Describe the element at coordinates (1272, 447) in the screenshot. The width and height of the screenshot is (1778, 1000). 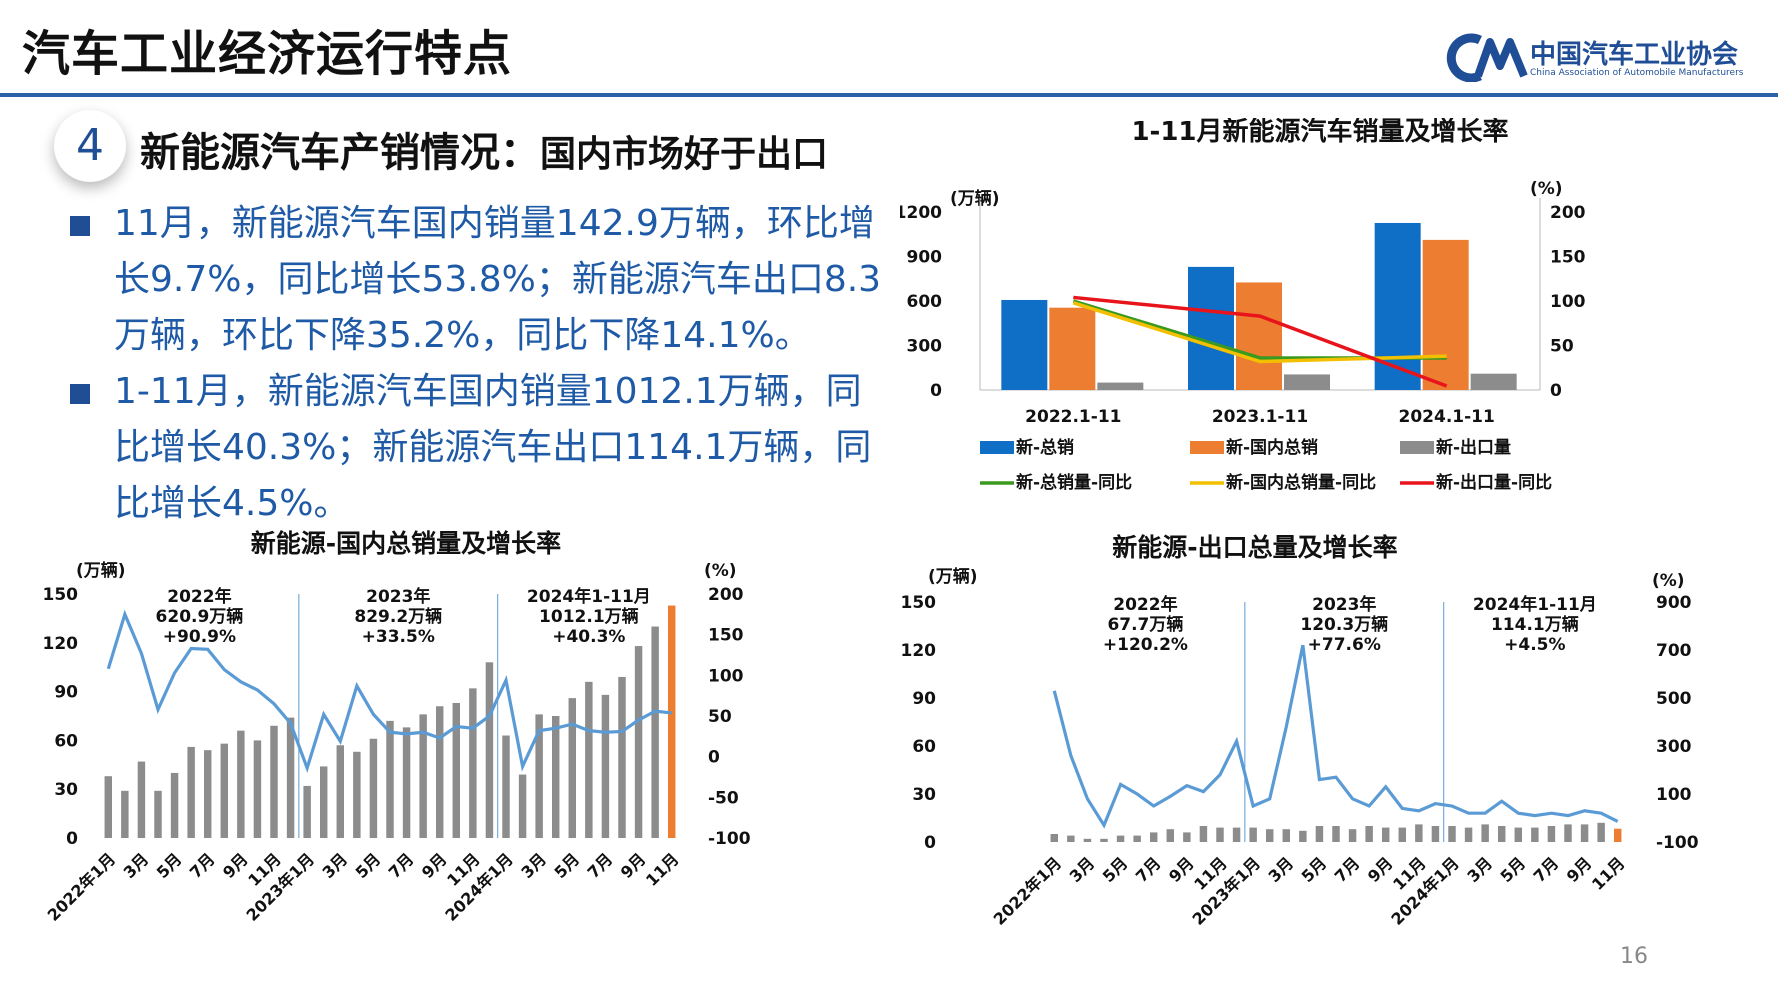
I see `legend-label: 新-国内总销` at that location.